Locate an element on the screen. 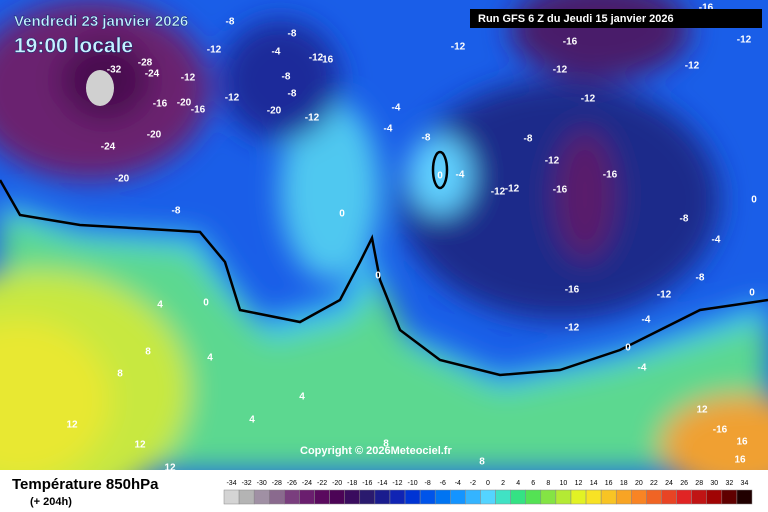 The image size is (768, 512). contour-label: -32 is located at coordinates (114, 70).